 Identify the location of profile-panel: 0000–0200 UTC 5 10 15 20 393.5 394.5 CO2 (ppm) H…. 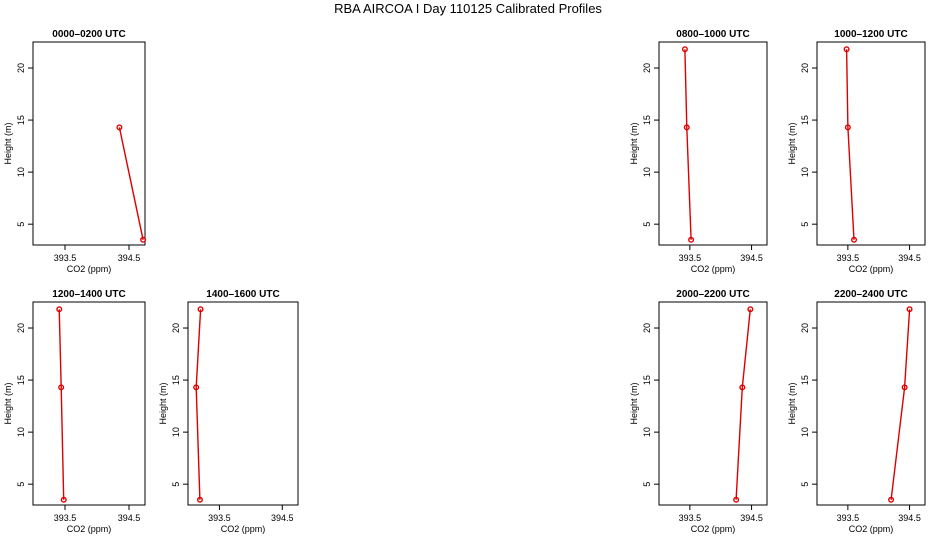
(75, 151).